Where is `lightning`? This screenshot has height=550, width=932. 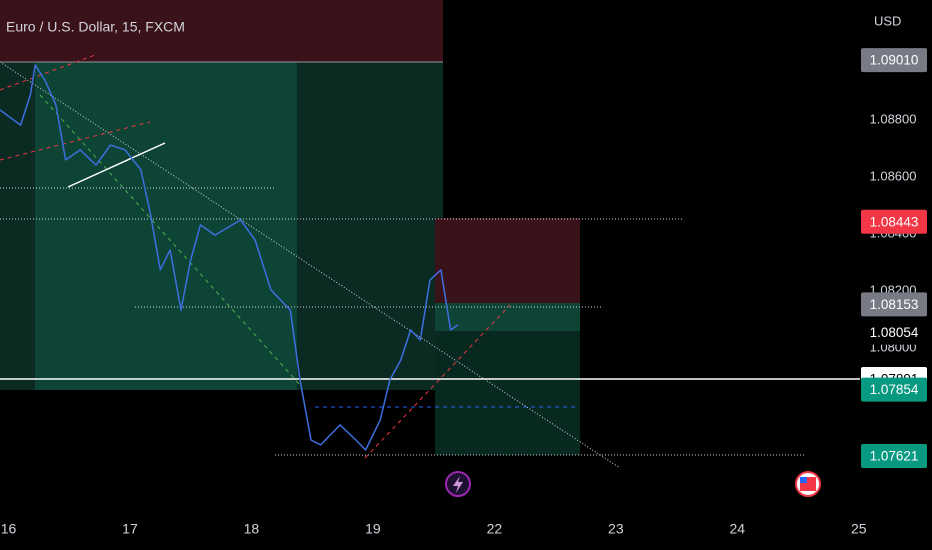
lightning is located at coordinates (458, 484).